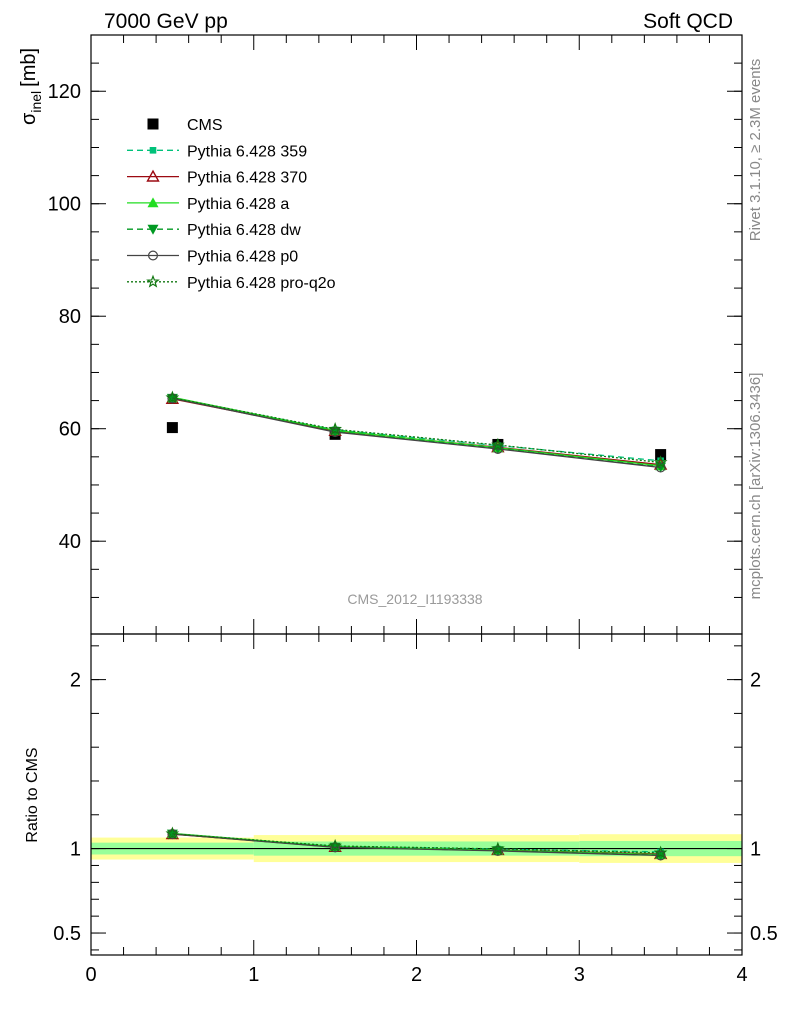 Image resolution: width=786 pixels, height=1024 pixels. Describe the element at coordinates (261, 283) in the screenshot. I see `legend-label: Pythia 6.428 pro-q2o` at that location.